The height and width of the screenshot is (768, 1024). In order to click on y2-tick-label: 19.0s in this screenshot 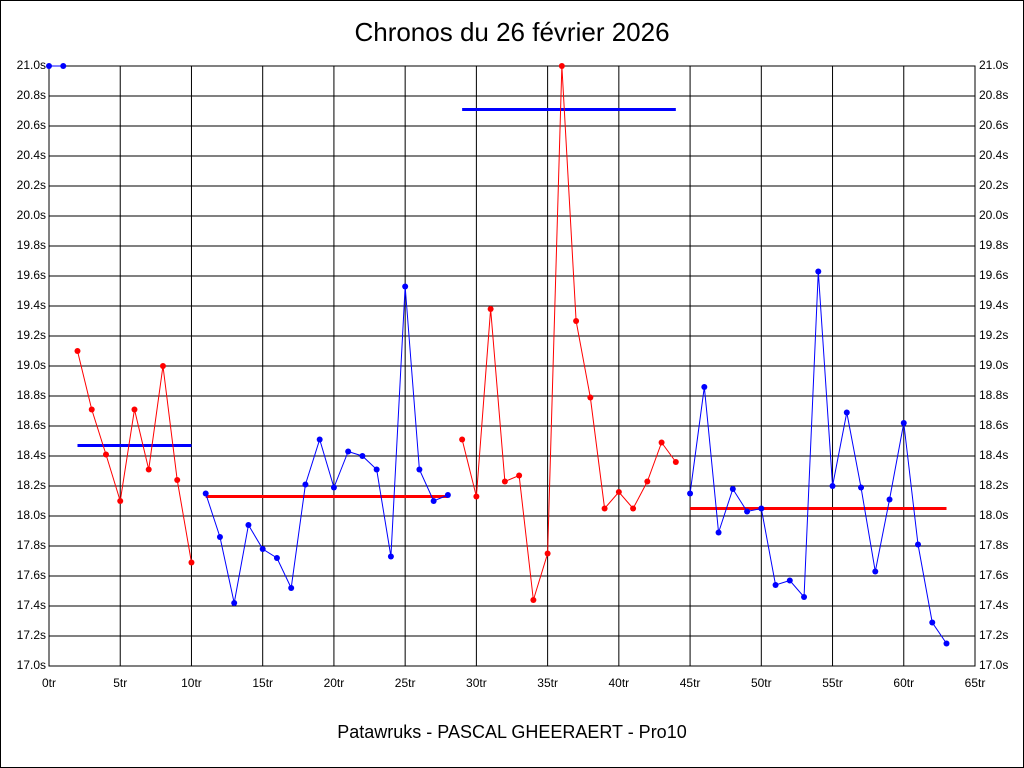, I will do `click(993, 365)`.